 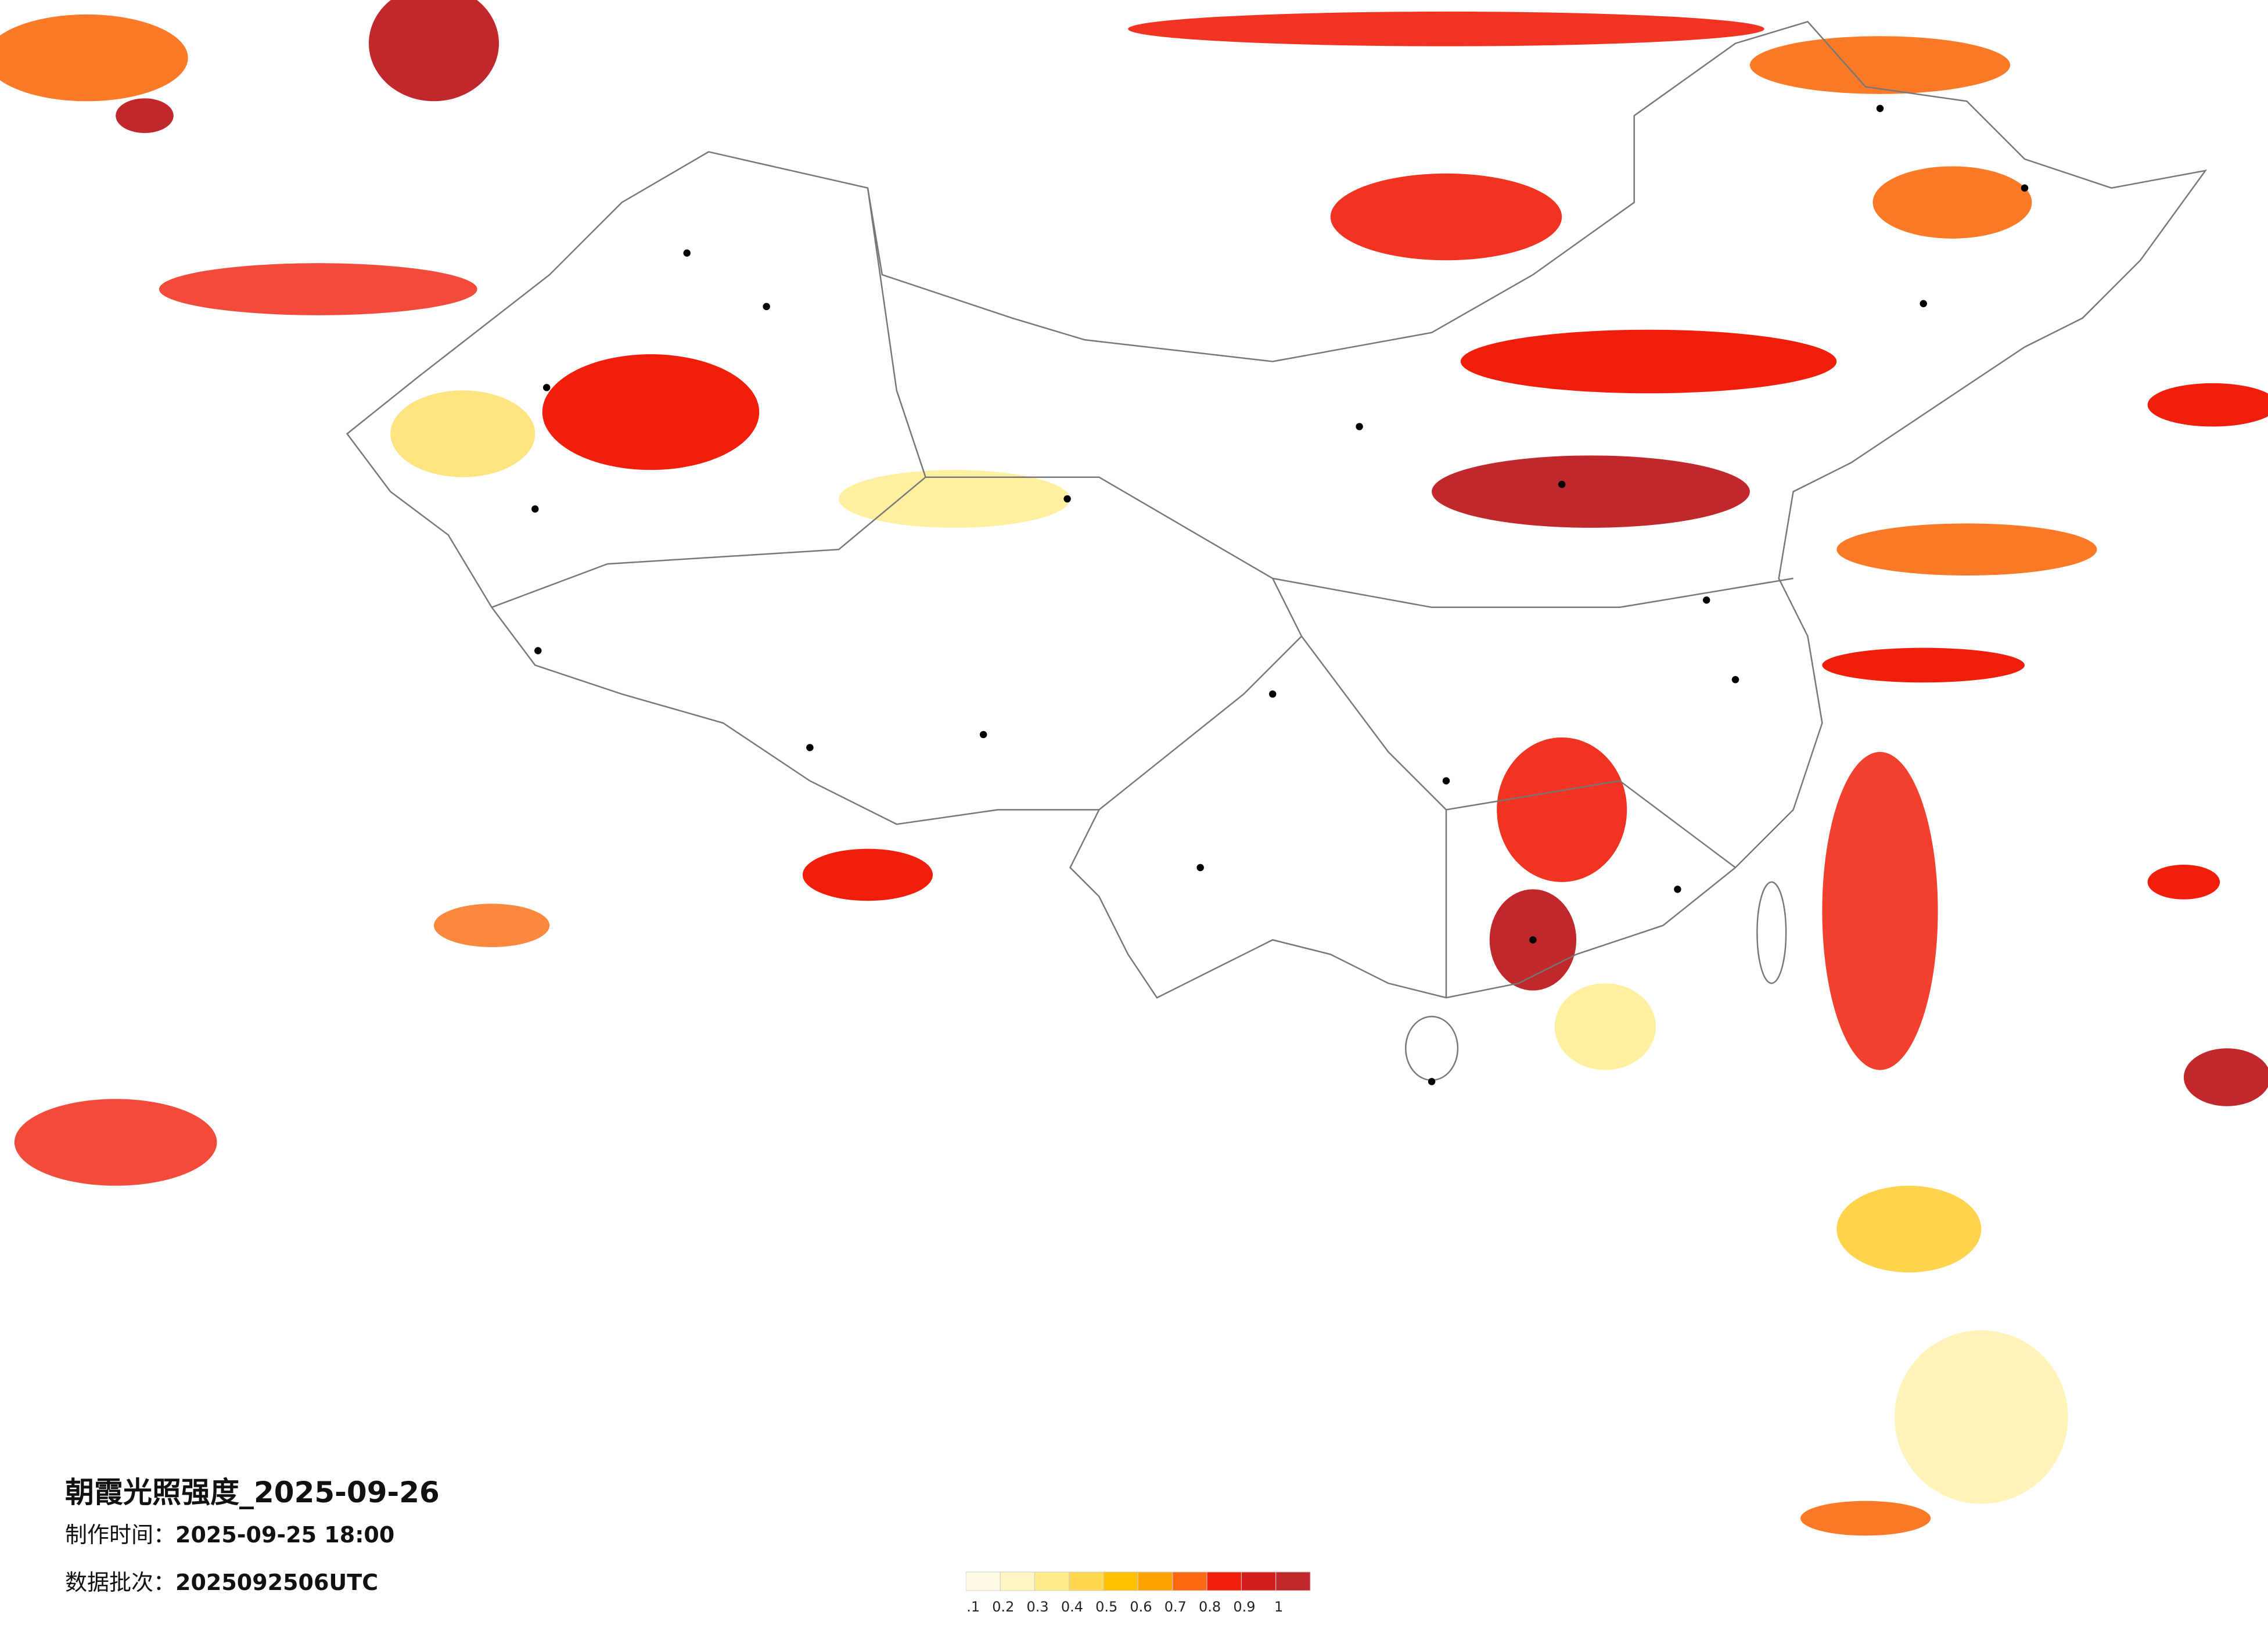 What do you see at coordinates (120, 1535) in the screenshot?
I see `made-time-label: 制作时间：` at bounding box center [120, 1535].